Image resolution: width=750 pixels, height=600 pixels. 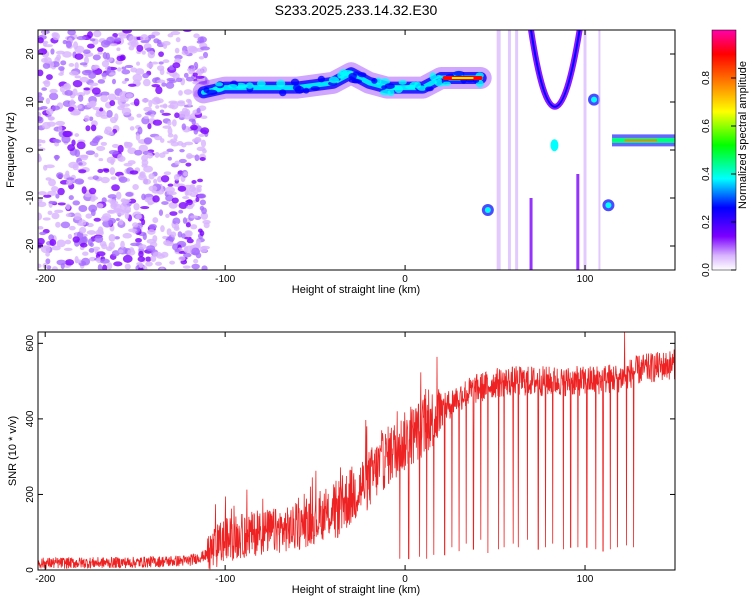 What do you see at coordinates (554, 145) in the screenshot?
I see `v-curve-vertex` at bounding box center [554, 145].